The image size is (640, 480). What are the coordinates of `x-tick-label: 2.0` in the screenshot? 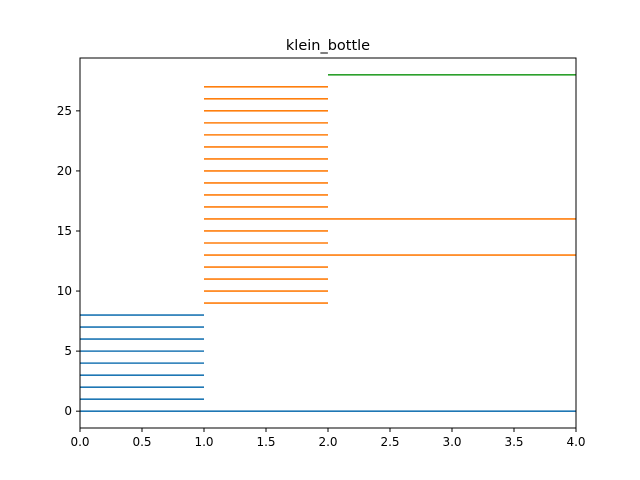 It's located at (327, 442).